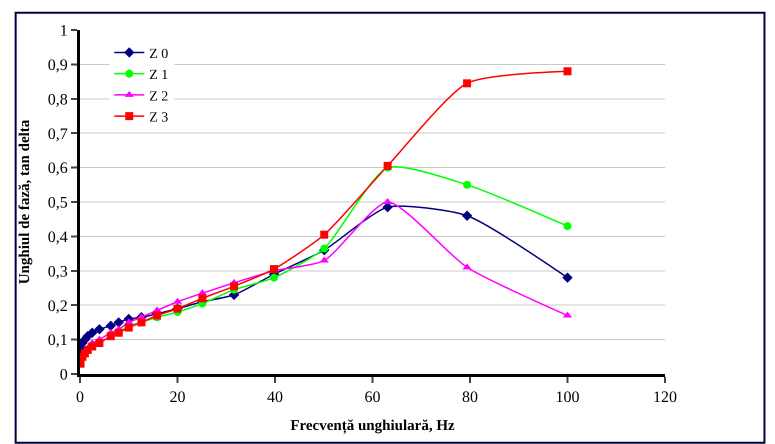 The image size is (775, 444). I want to click on y-tick-label: 0,8, so click(58, 99).